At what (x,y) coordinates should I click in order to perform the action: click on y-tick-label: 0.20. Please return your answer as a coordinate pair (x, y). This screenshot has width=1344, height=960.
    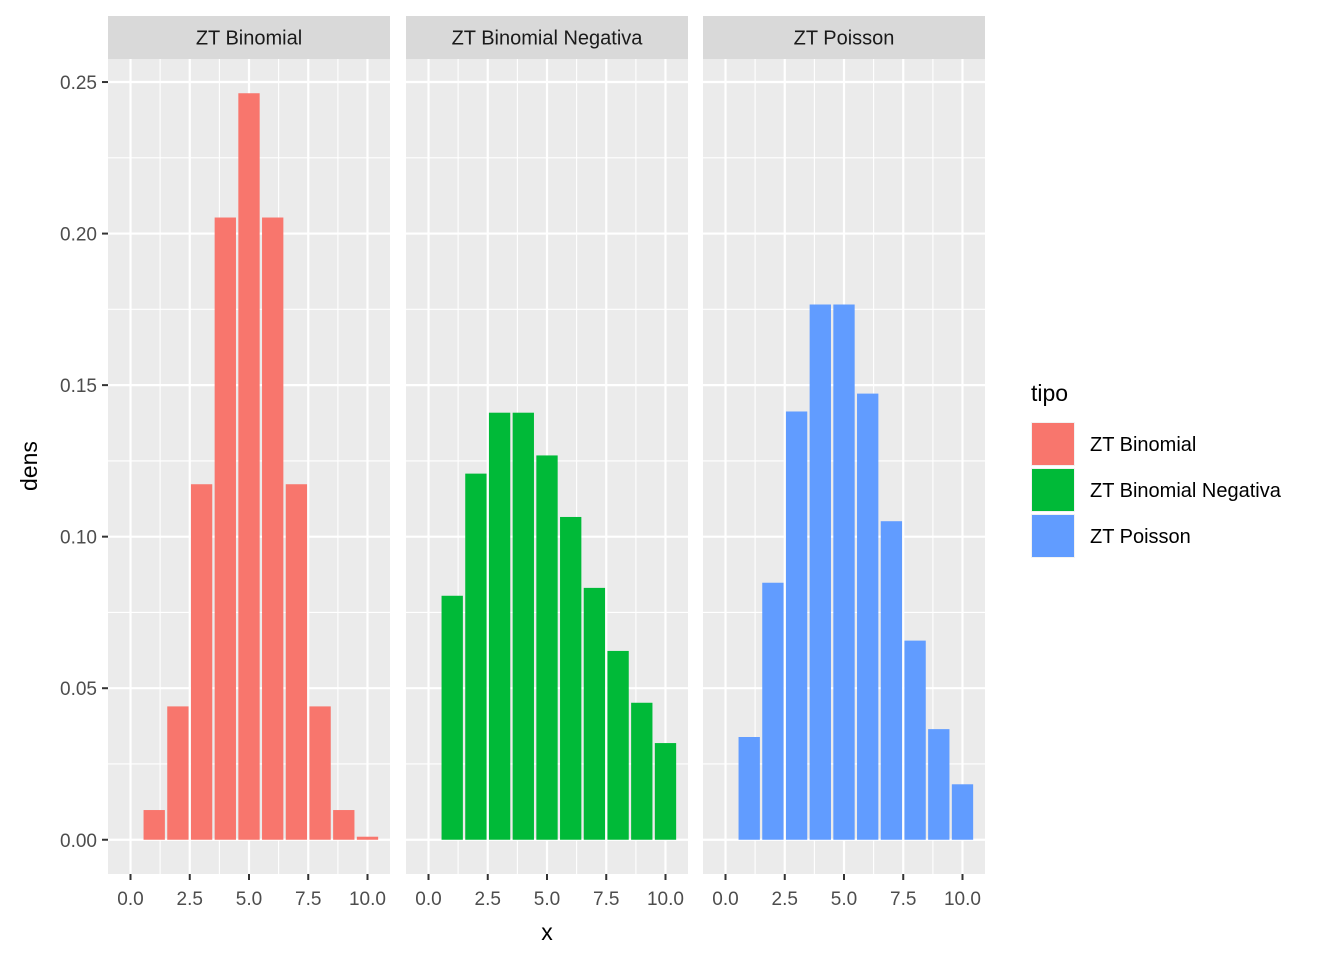
    Looking at the image, I should click on (78, 235).